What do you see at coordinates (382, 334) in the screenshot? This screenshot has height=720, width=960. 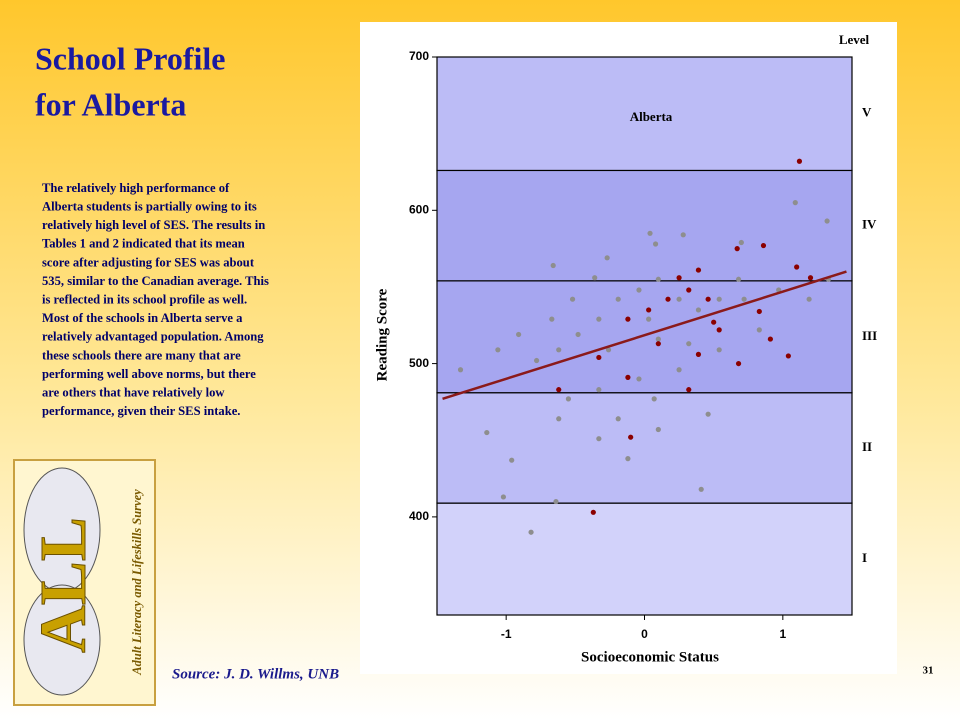 I see `y-axis-label: Reading Score` at bounding box center [382, 334].